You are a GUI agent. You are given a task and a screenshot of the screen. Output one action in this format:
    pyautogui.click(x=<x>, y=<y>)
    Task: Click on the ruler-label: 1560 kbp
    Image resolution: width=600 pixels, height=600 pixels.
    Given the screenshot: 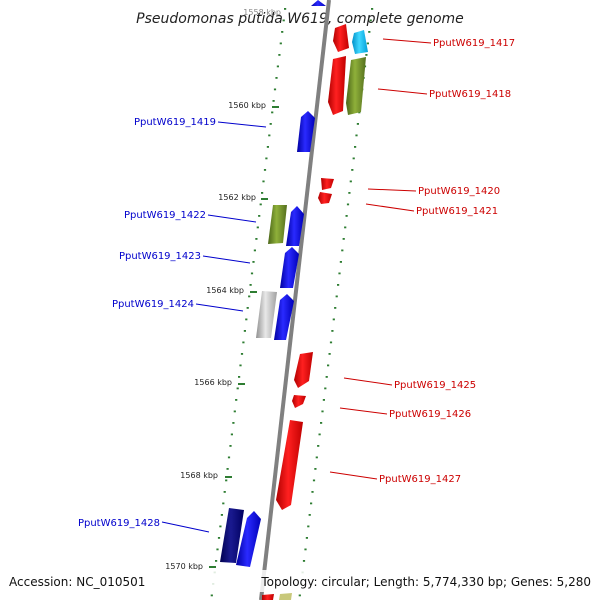 What is the action you would take?
    pyautogui.click(x=247, y=105)
    